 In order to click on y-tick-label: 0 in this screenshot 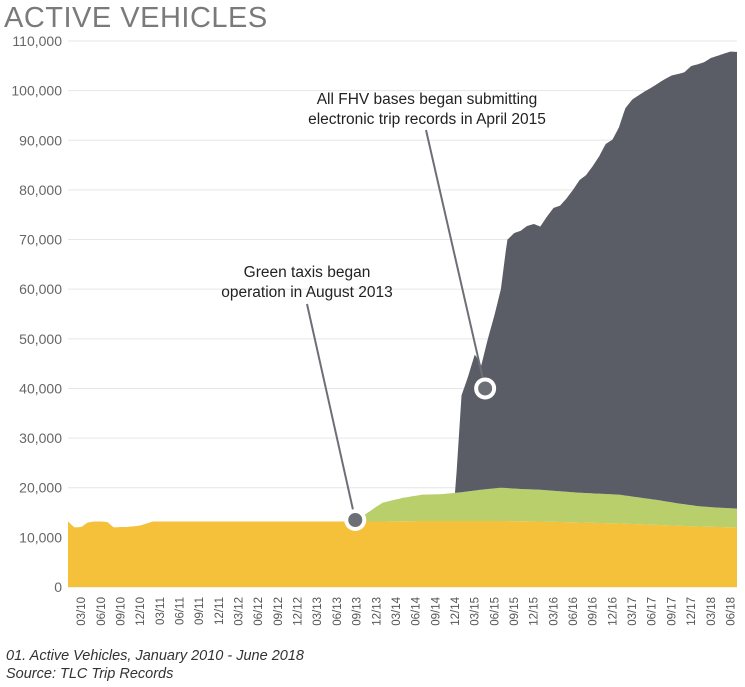, I will do `click(58, 587)`.